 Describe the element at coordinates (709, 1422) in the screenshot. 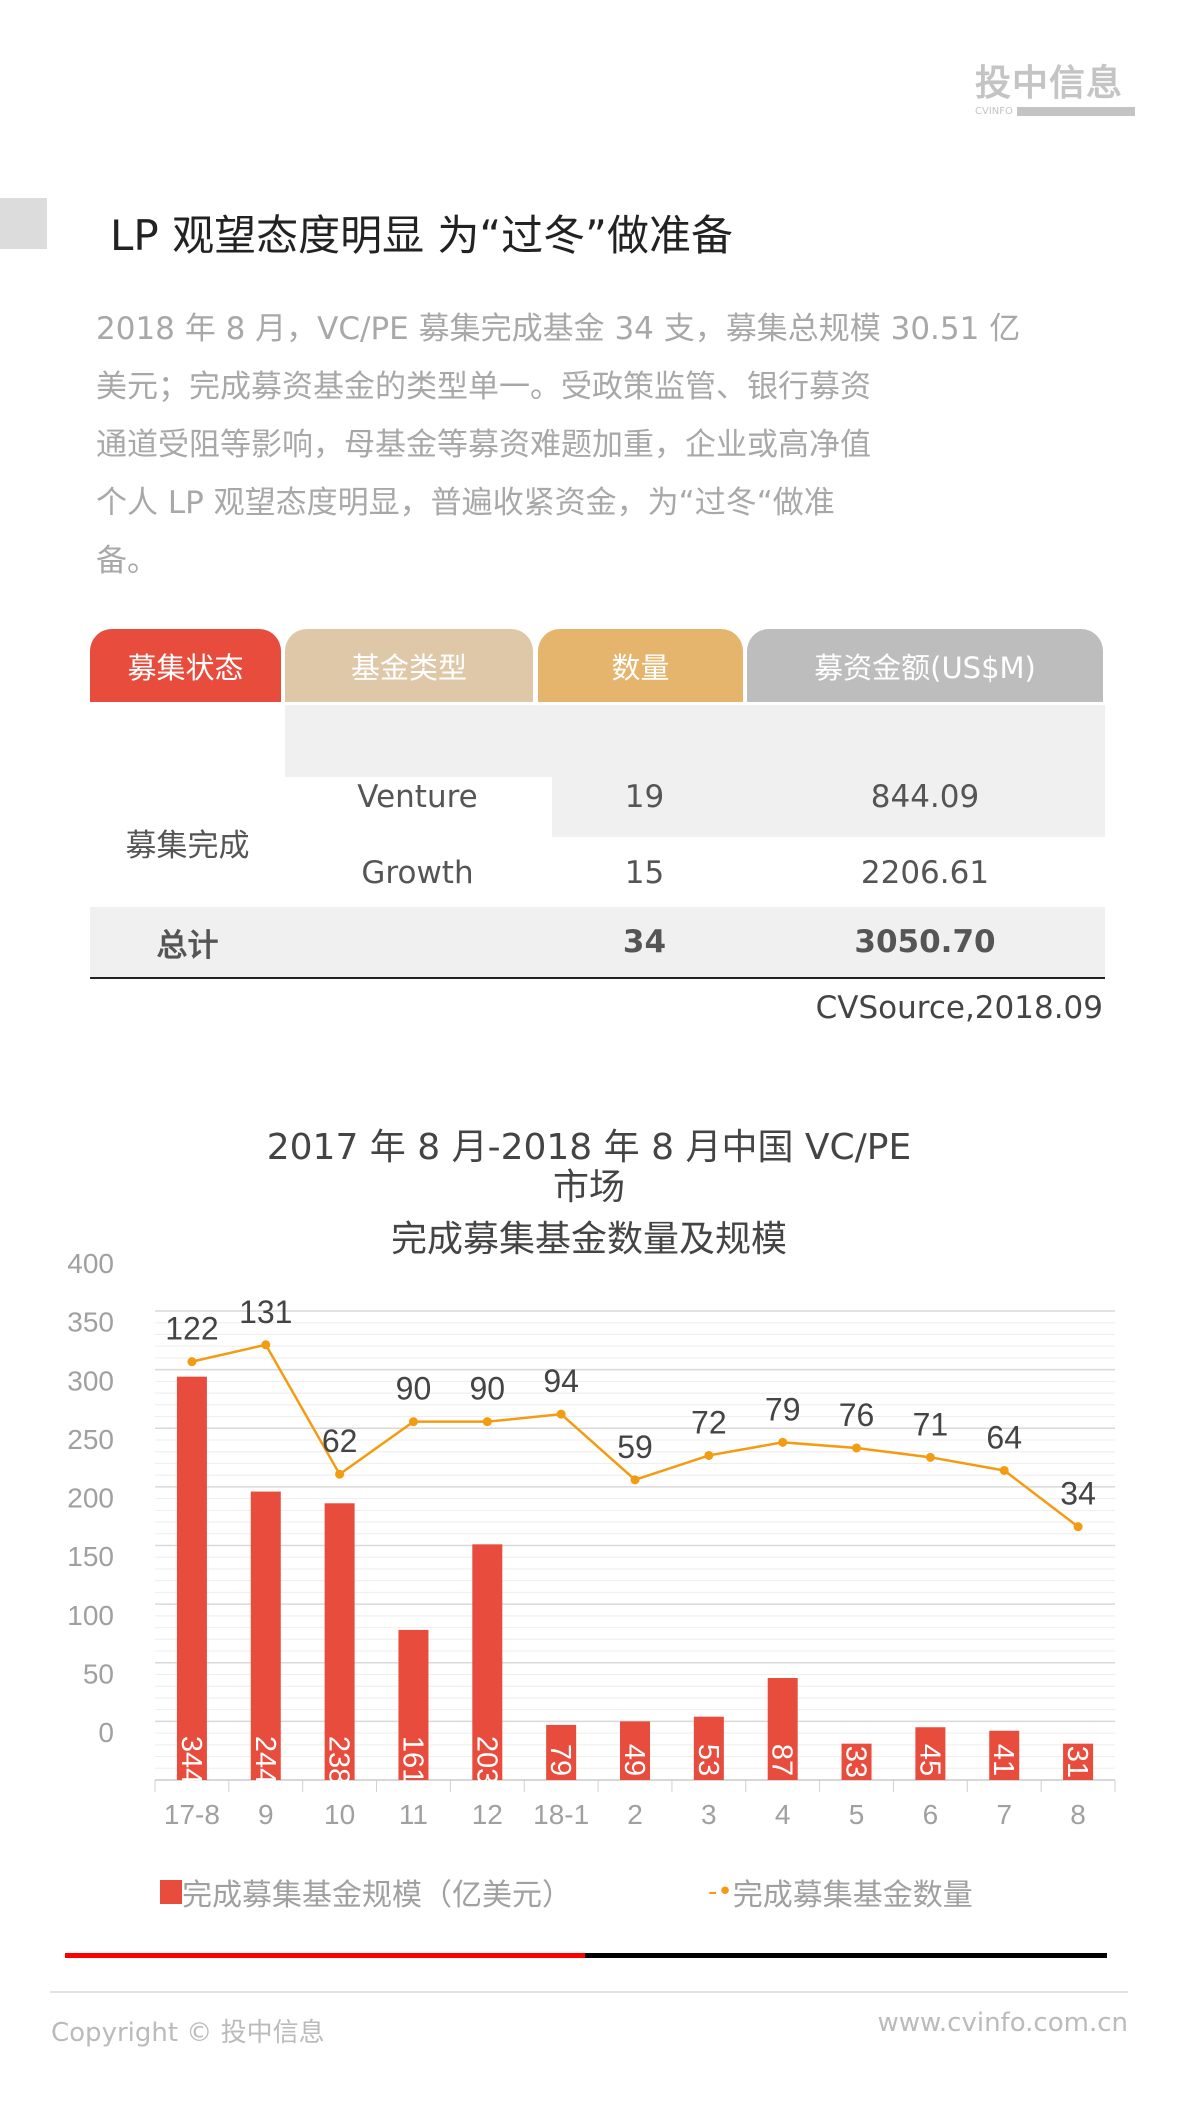

I see `line-data-label: 72` at that location.